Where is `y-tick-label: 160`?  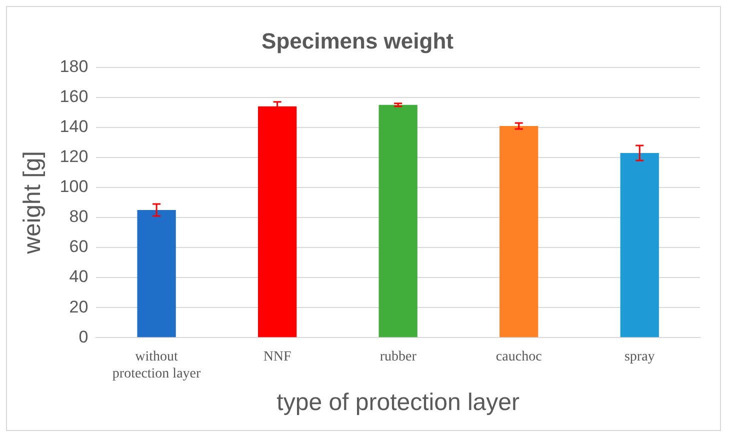
y-tick-label: 160 is located at coordinates (74, 96).